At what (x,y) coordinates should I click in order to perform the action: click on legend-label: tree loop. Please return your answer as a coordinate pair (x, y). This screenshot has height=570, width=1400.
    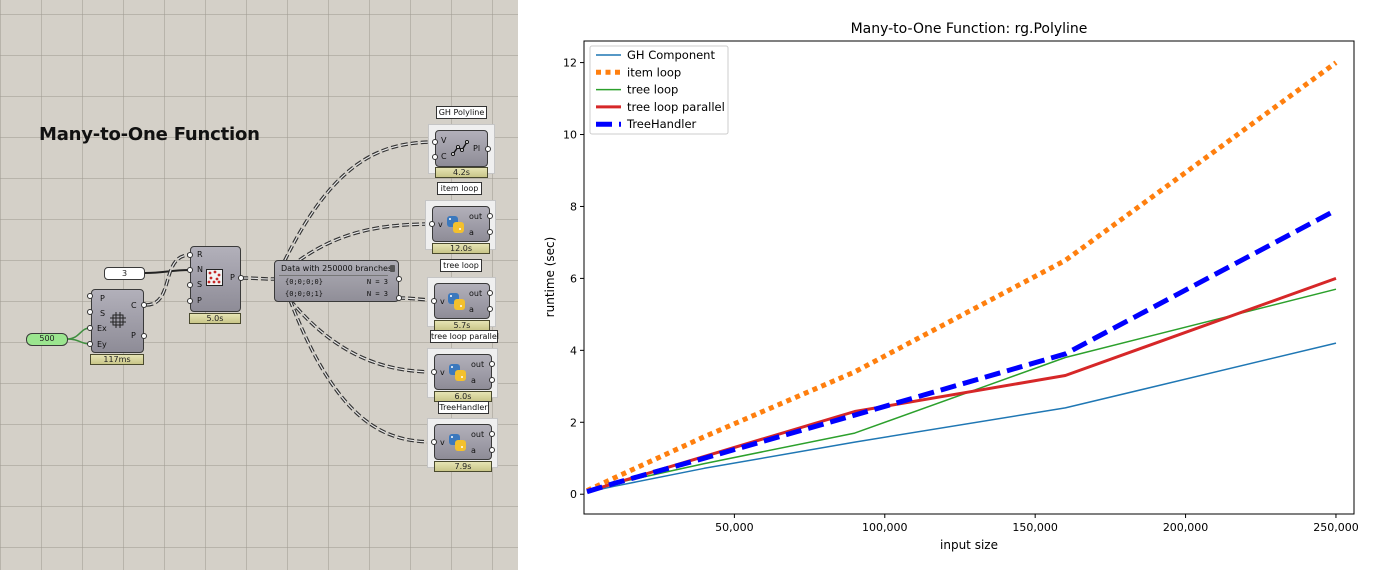
    Looking at the image, I should click on (652, 90).